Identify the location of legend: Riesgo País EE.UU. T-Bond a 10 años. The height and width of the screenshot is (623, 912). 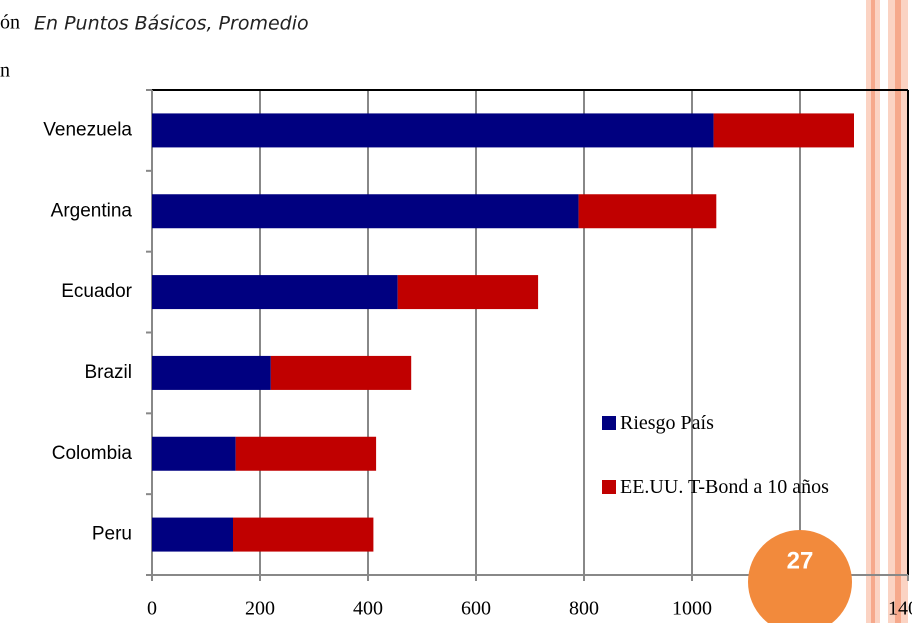
(737, 455).